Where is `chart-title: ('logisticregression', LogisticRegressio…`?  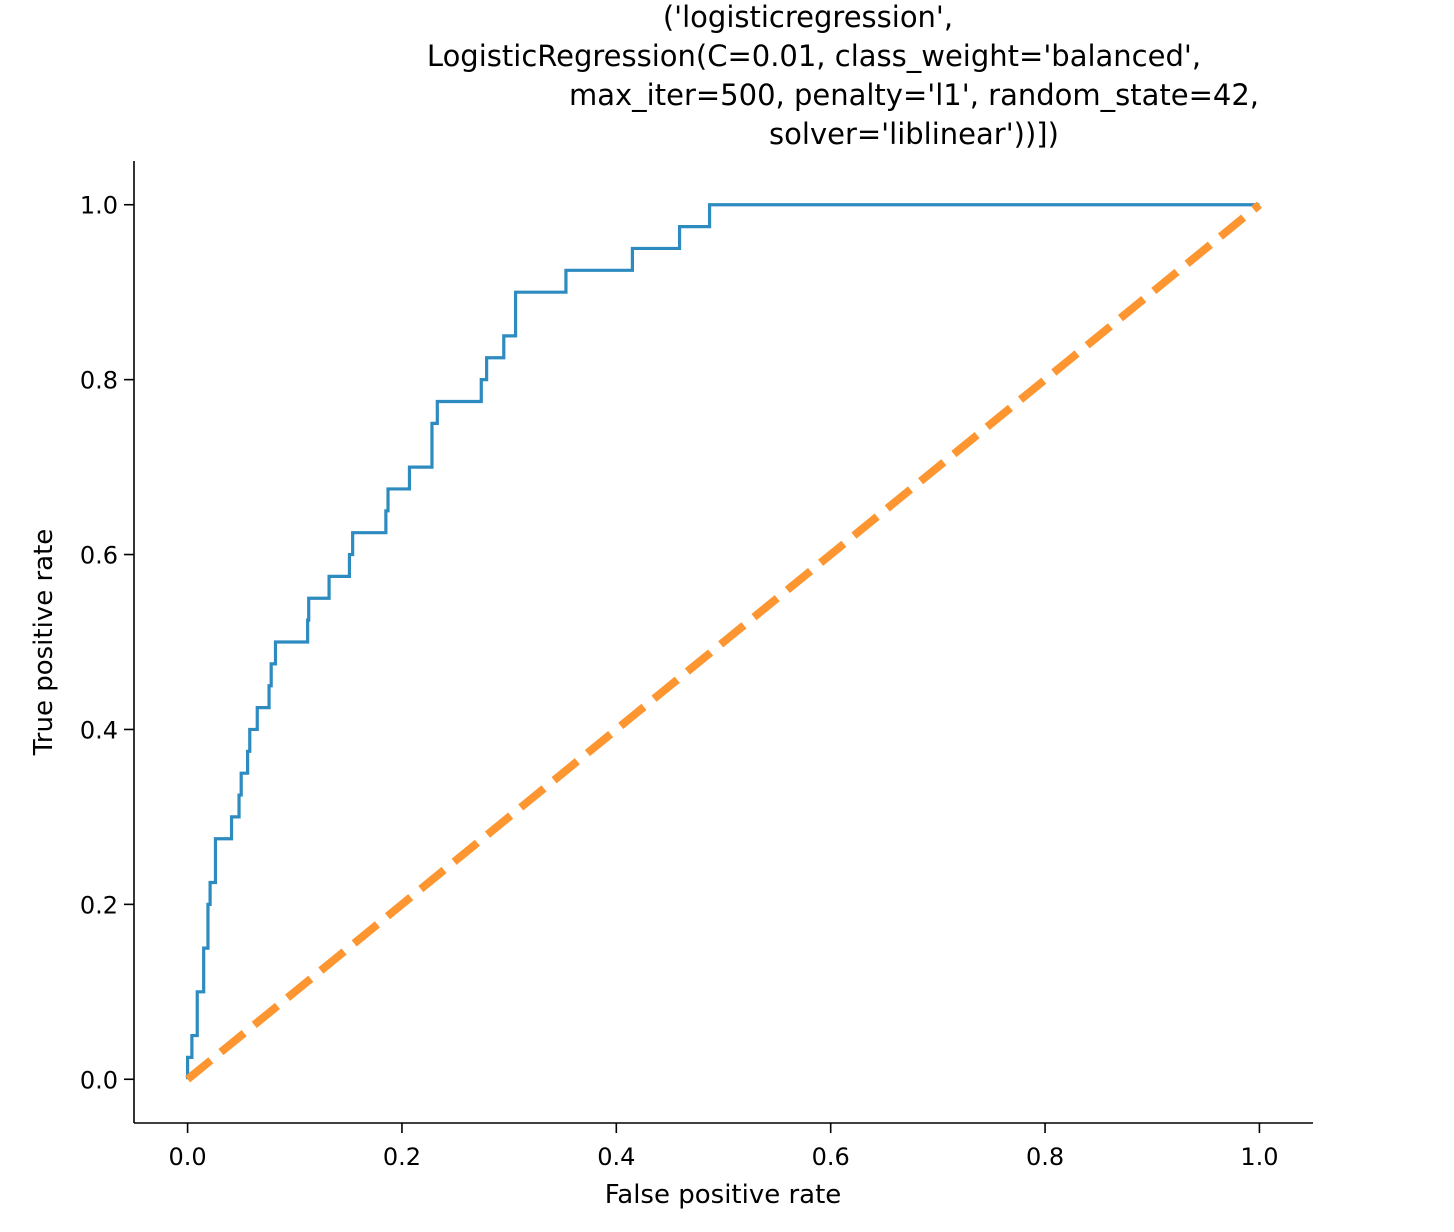
chart-title: ('logisticregression', LogisticRegressio… is located at coordinates (843, 75).